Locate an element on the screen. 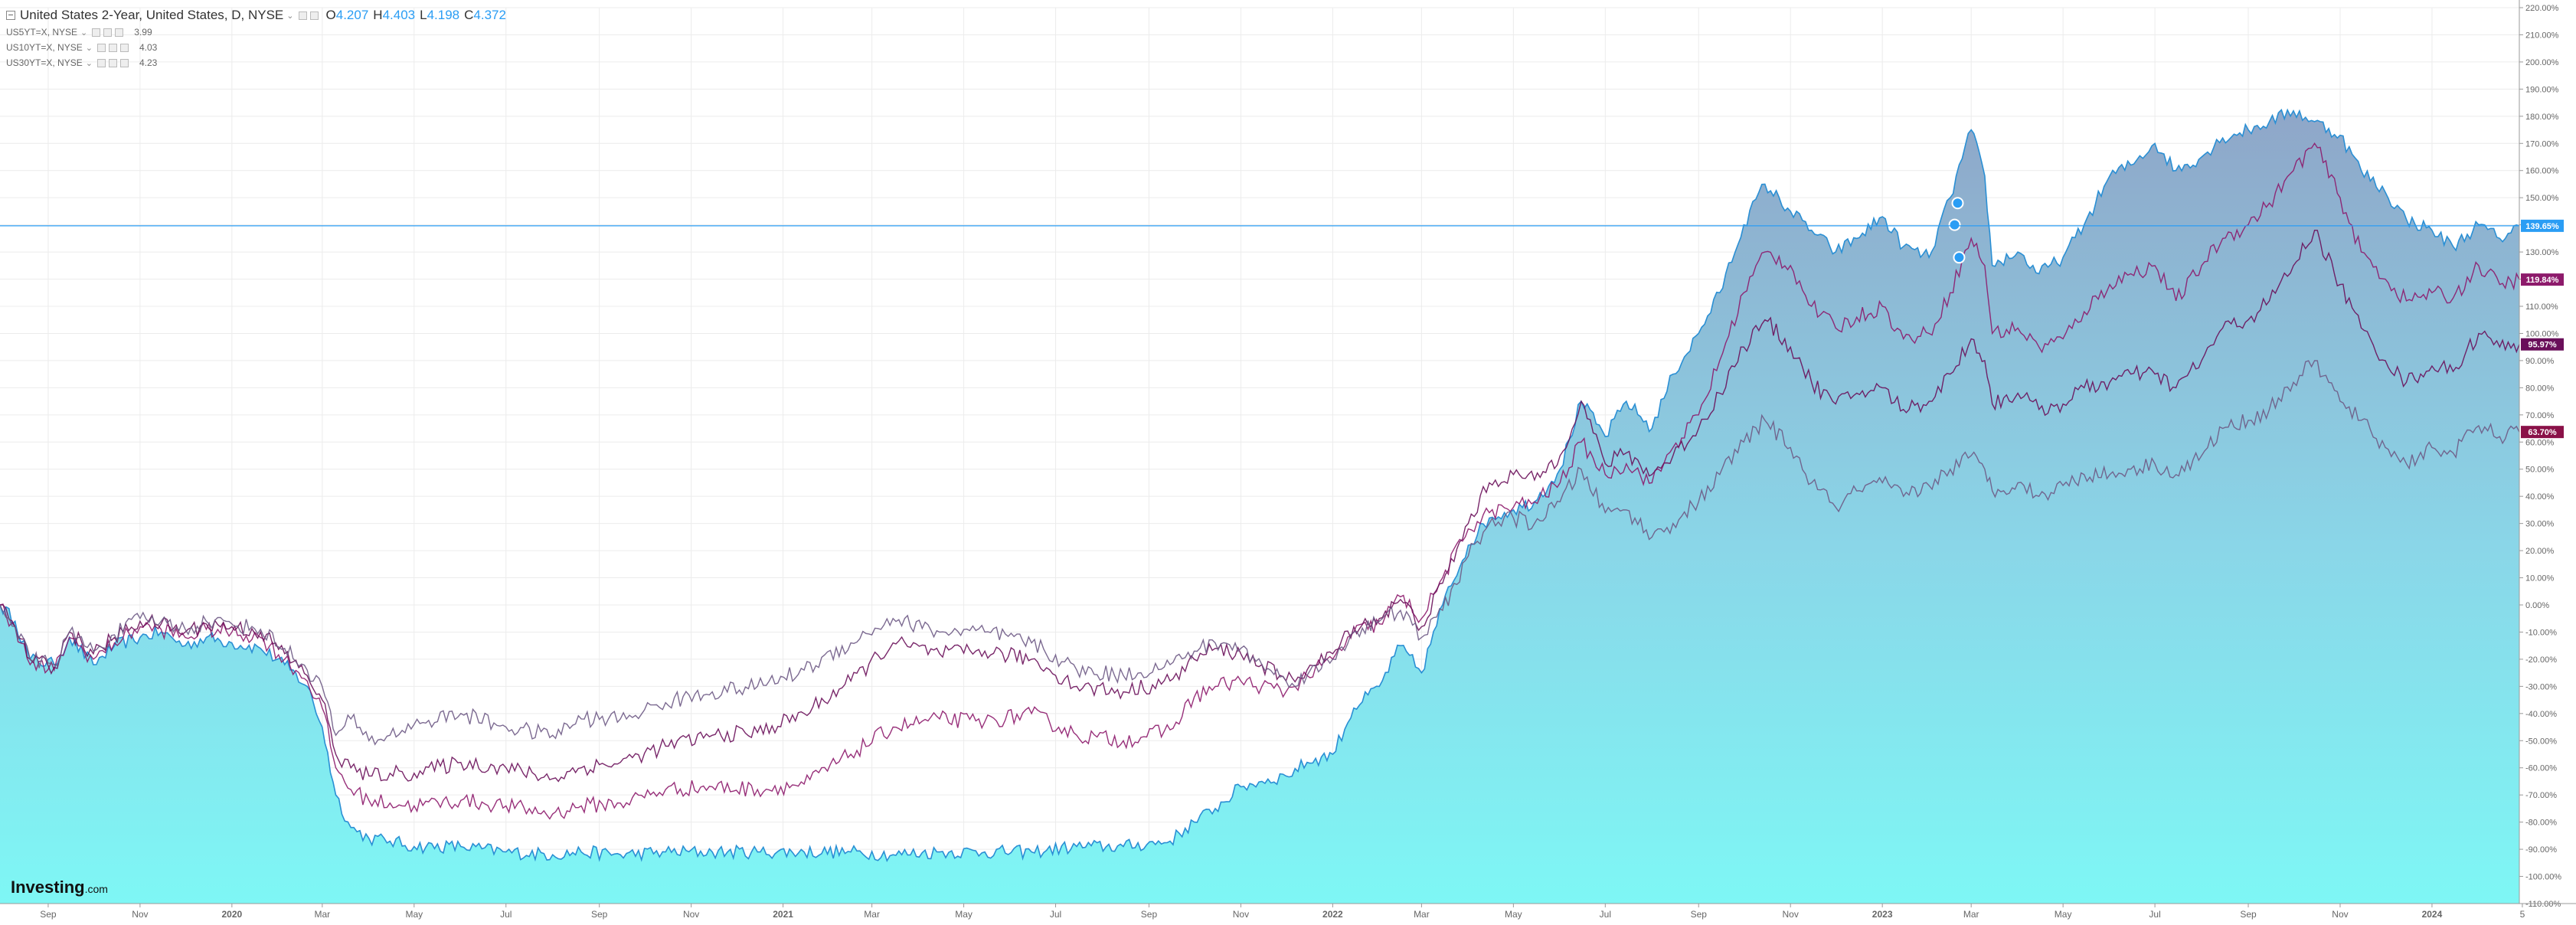 The image size is (2576, 925). last-value-label: 63.70% is located at coordinates (2542, 432).